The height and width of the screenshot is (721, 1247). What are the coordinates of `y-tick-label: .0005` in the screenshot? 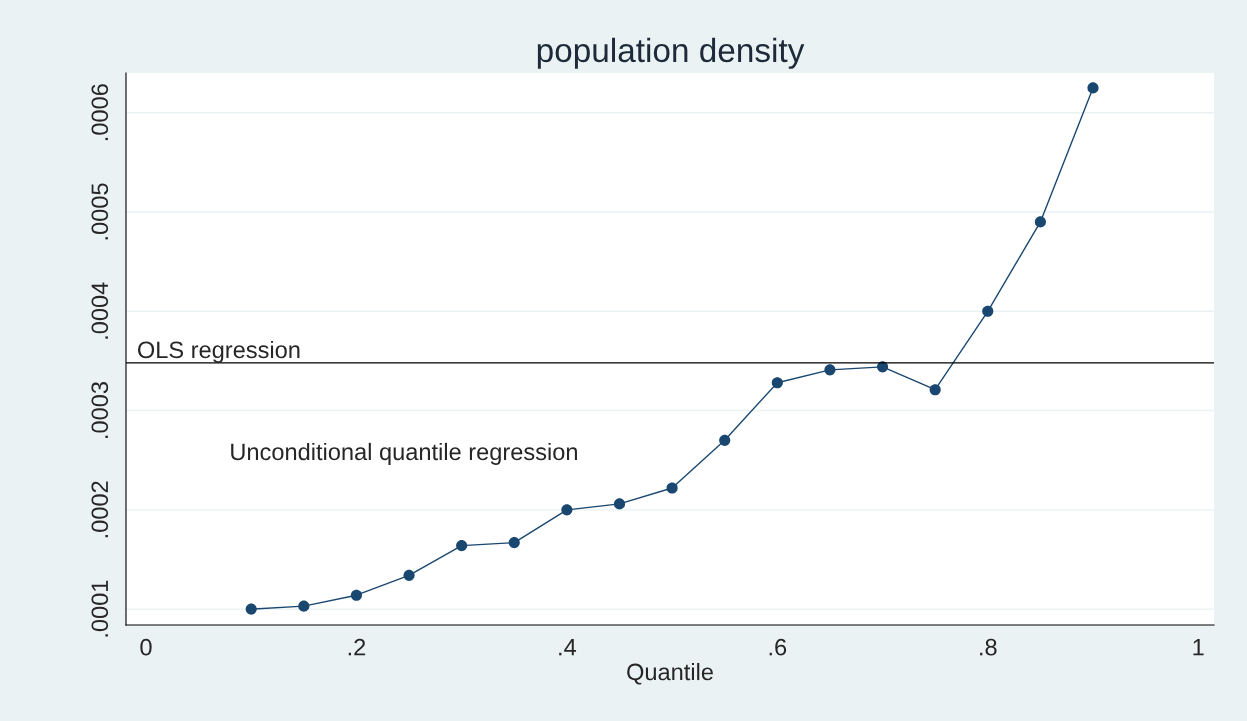 It's located at (100, 211).